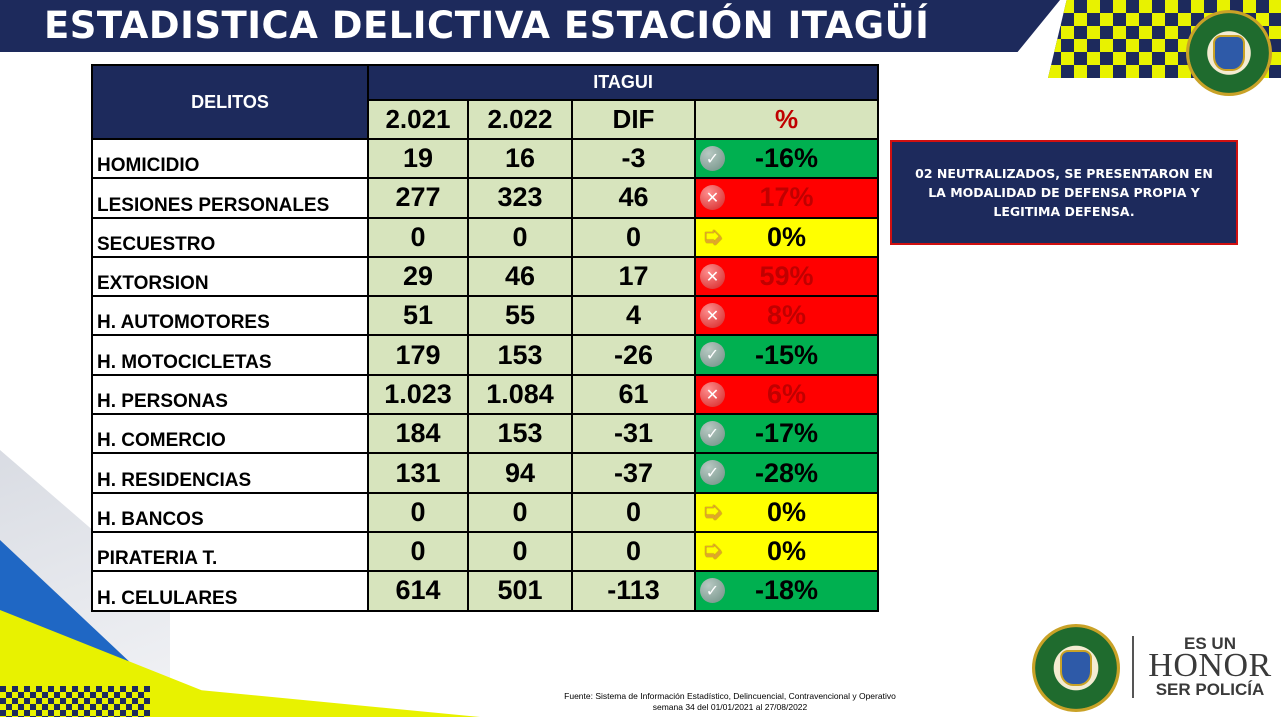 The height and width of the screenshot is (717, 1281). Describe the element at coordinates (230, 316) in the screenshot. I see `crime-name: H. AUTOMOTORES` at that location.